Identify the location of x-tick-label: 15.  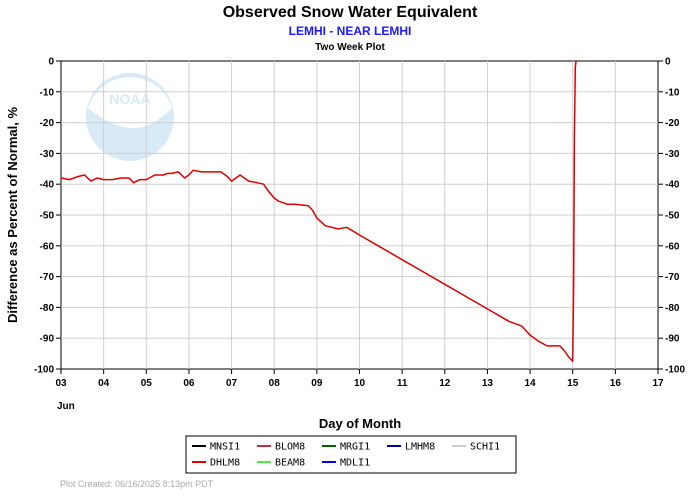
(573, 383).